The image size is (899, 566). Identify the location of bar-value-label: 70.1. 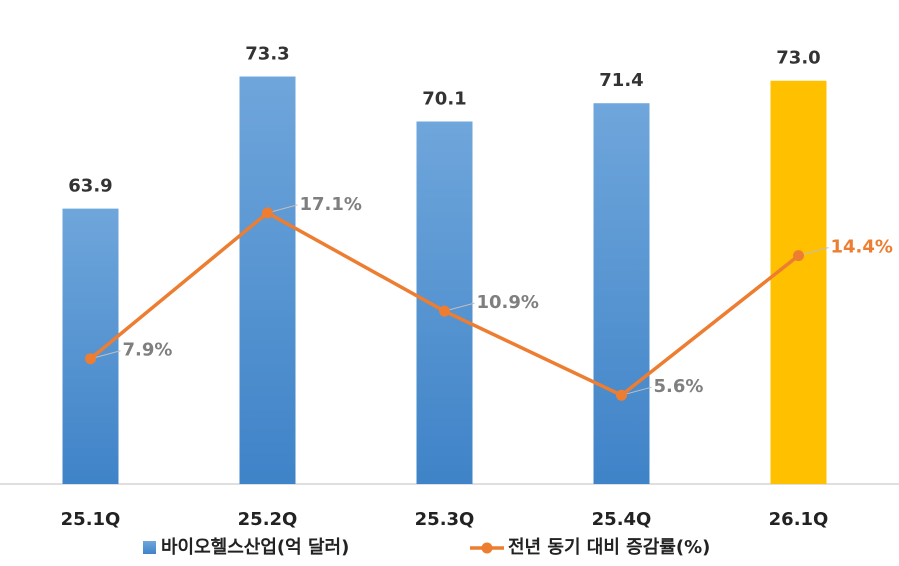
(444, 98).